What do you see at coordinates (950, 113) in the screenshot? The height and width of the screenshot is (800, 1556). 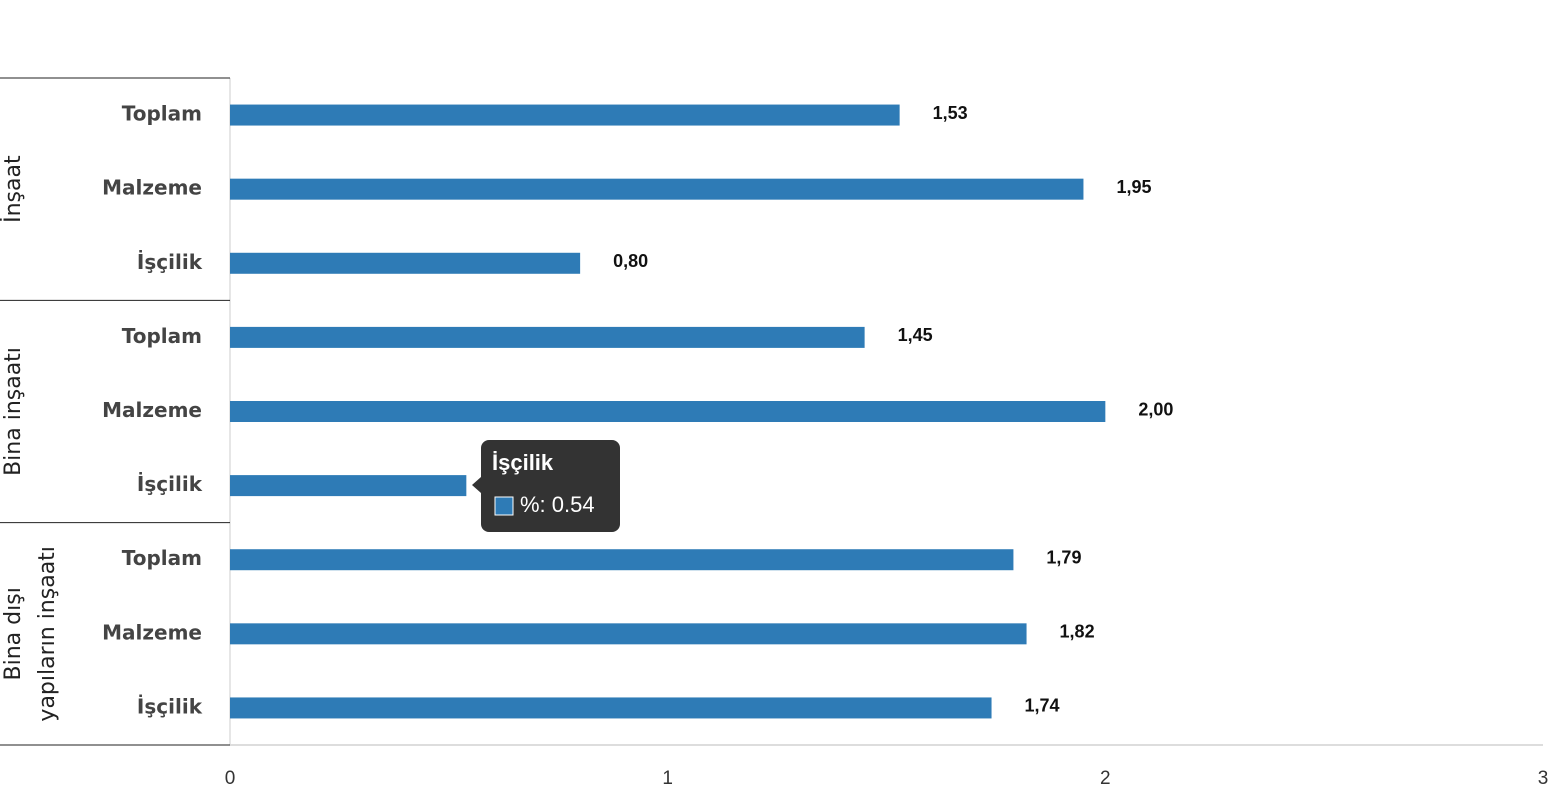 I see `value-label: 1,53` at bounding box center [950, 113].